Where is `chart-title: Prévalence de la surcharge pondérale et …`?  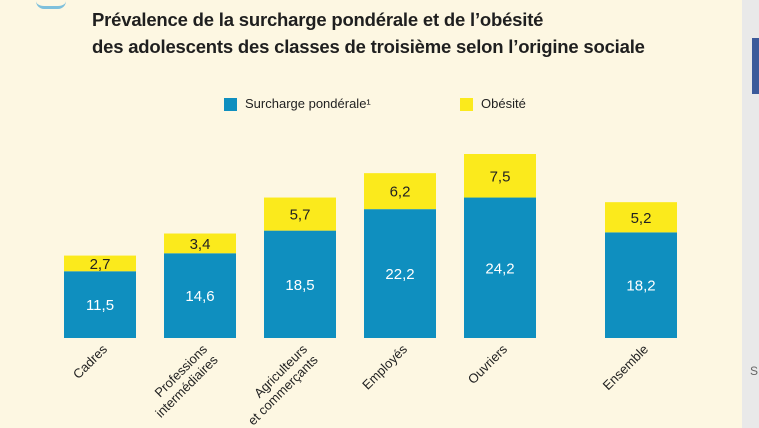
chart-title: Prévalence de la surcharge pondérale et … is located at coordinates (412, 33).